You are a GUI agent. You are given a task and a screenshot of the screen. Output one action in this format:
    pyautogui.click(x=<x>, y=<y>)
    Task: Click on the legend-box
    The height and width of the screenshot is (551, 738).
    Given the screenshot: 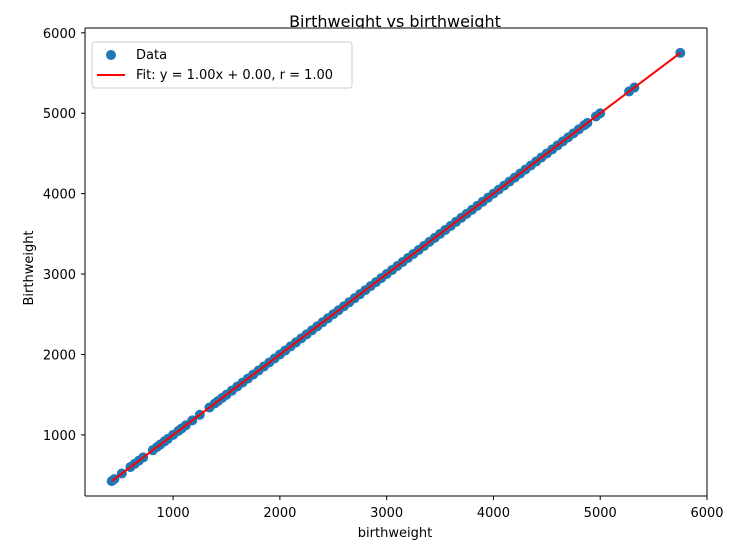 What is the action you would take?
    pyautogui.click(x=222, y=65)
    